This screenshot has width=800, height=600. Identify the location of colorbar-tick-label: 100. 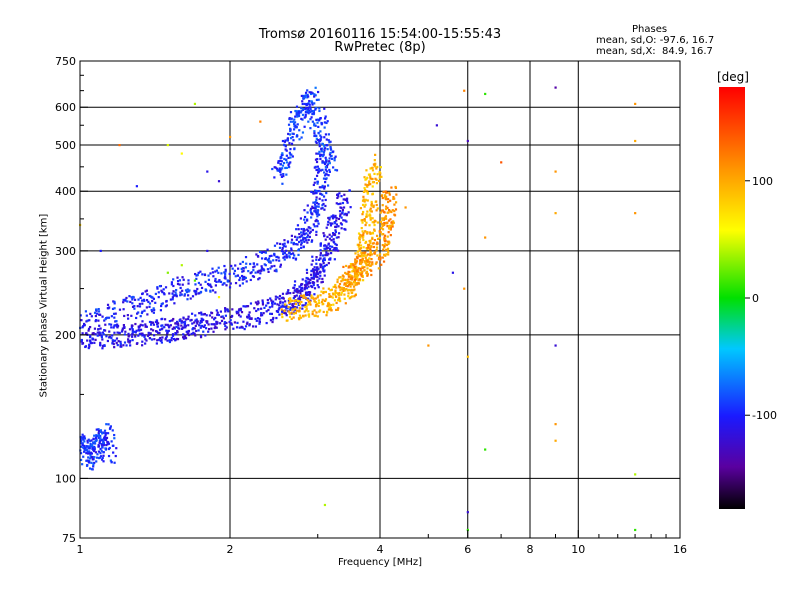
(762, 181).